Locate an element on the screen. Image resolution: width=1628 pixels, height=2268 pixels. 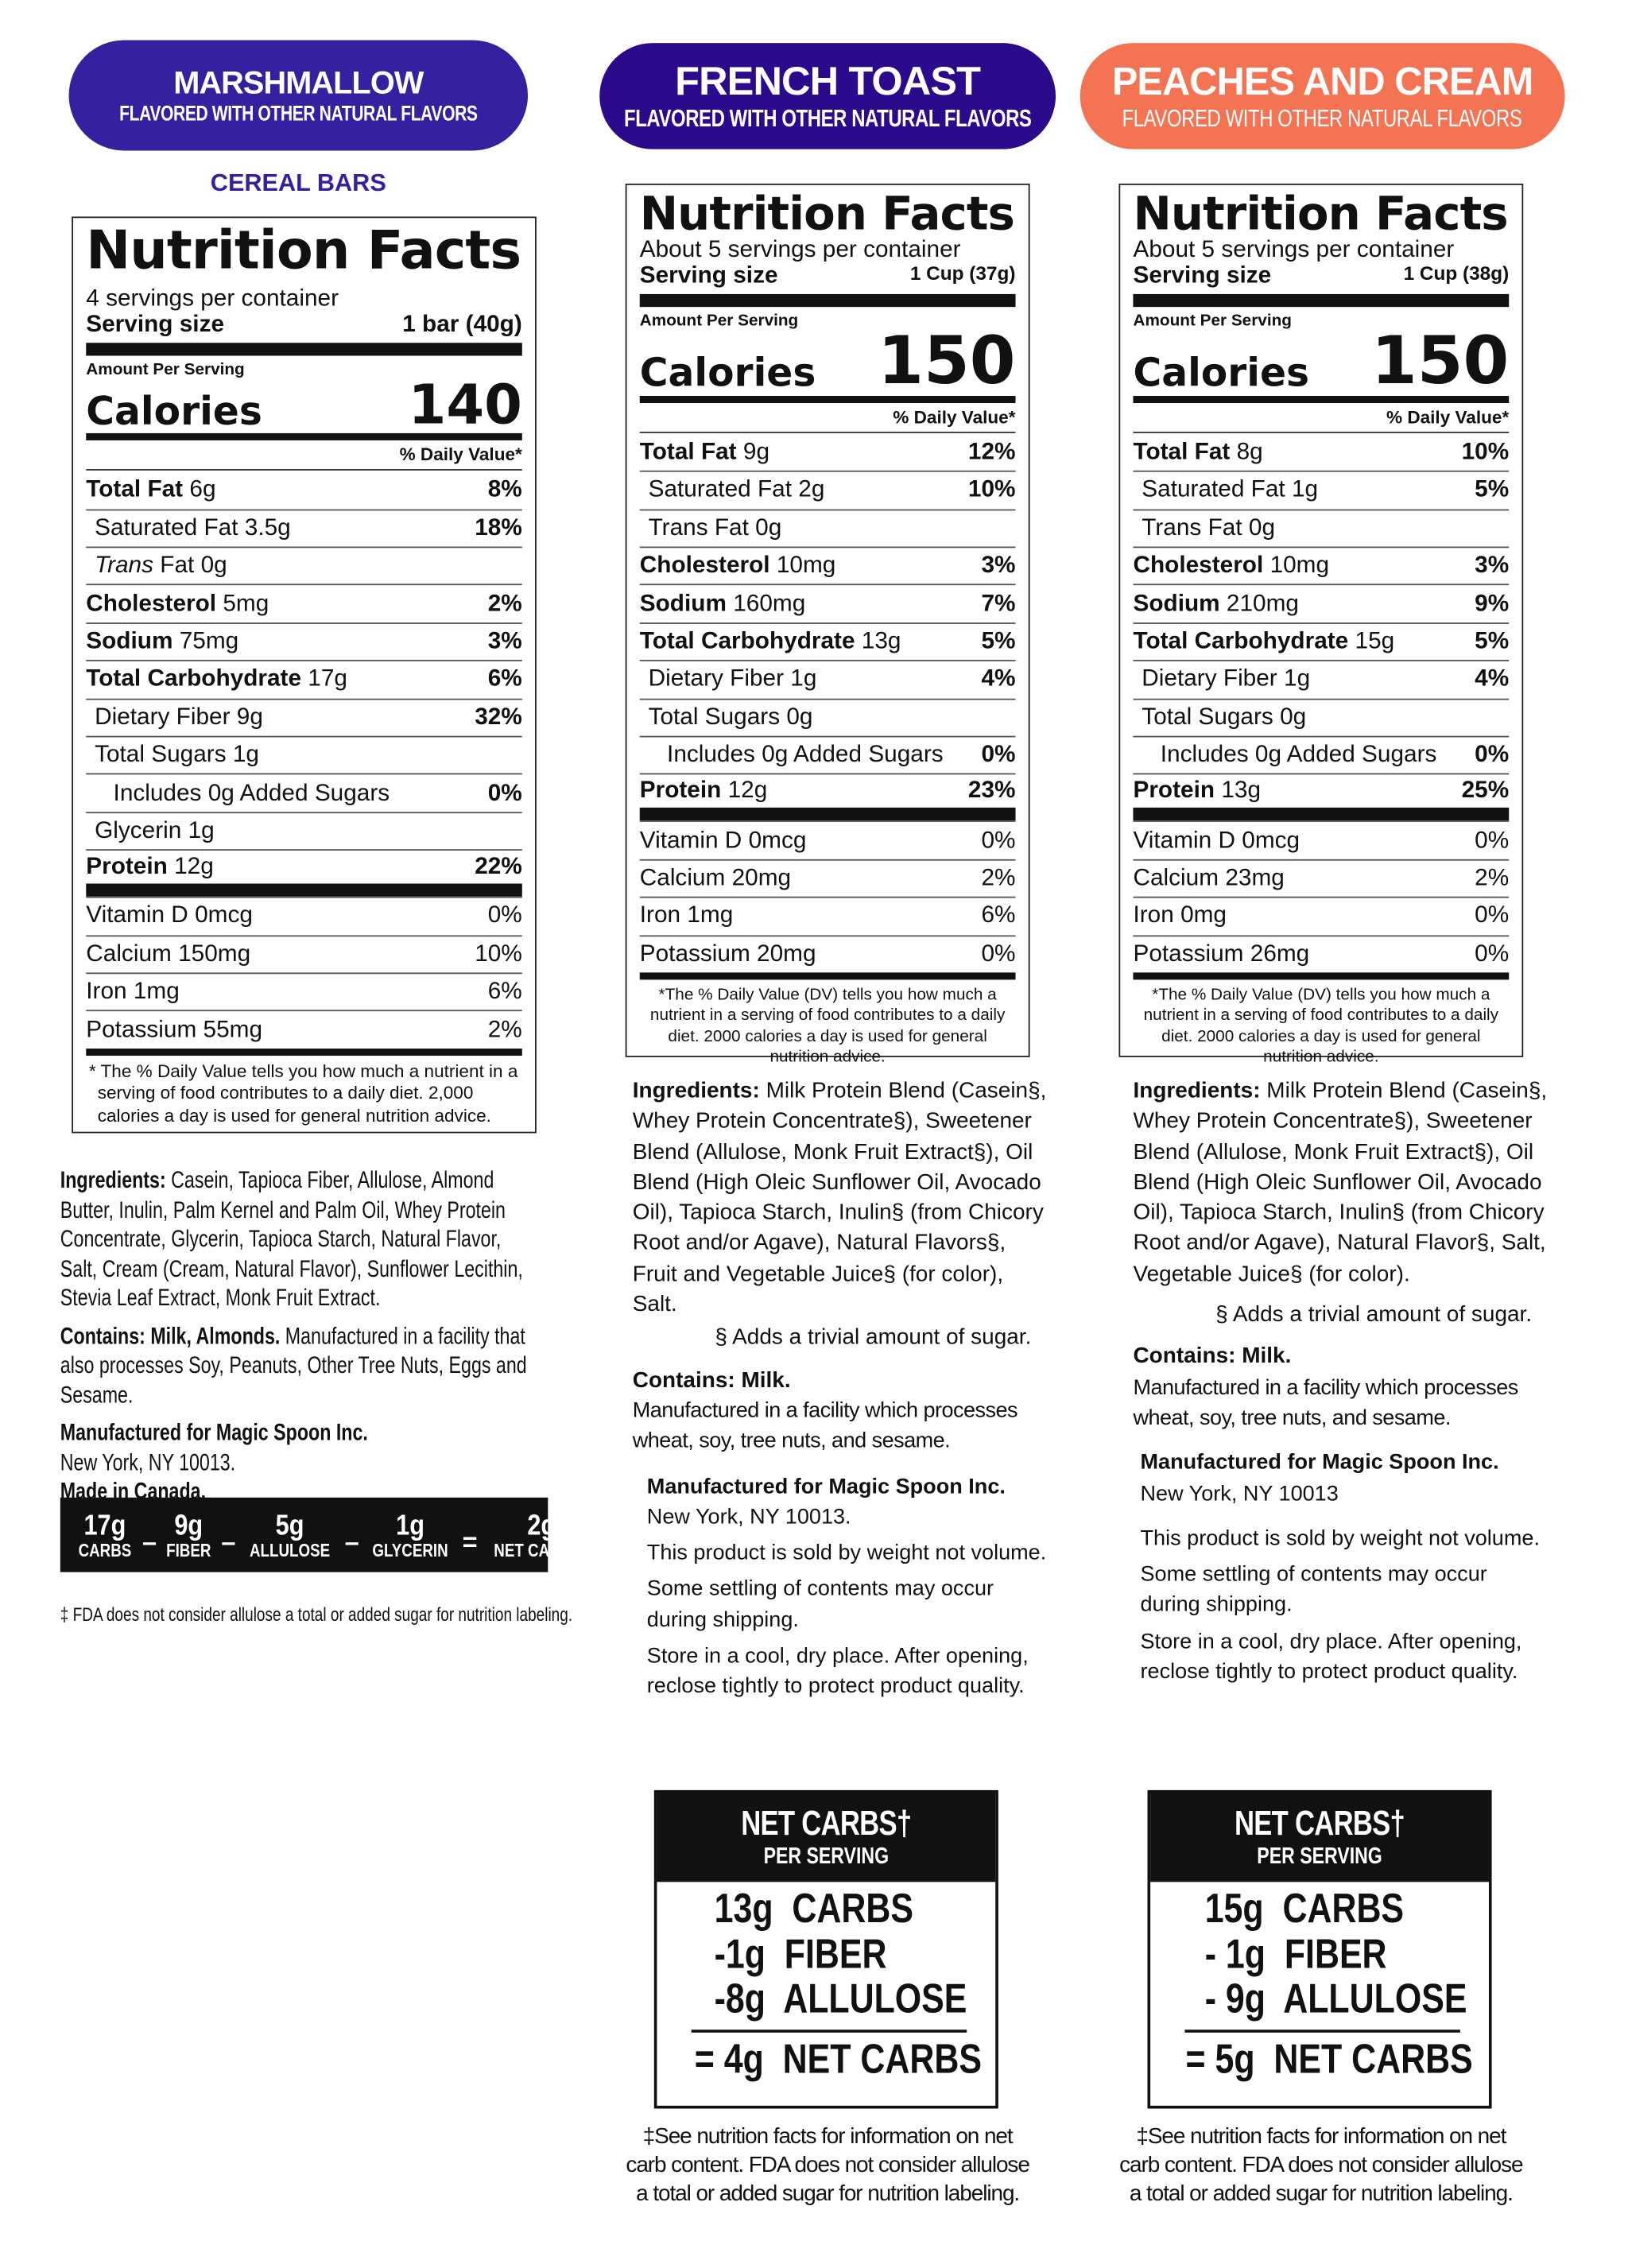
nutrient-amount: 2g is located at coordinates (811, 489).